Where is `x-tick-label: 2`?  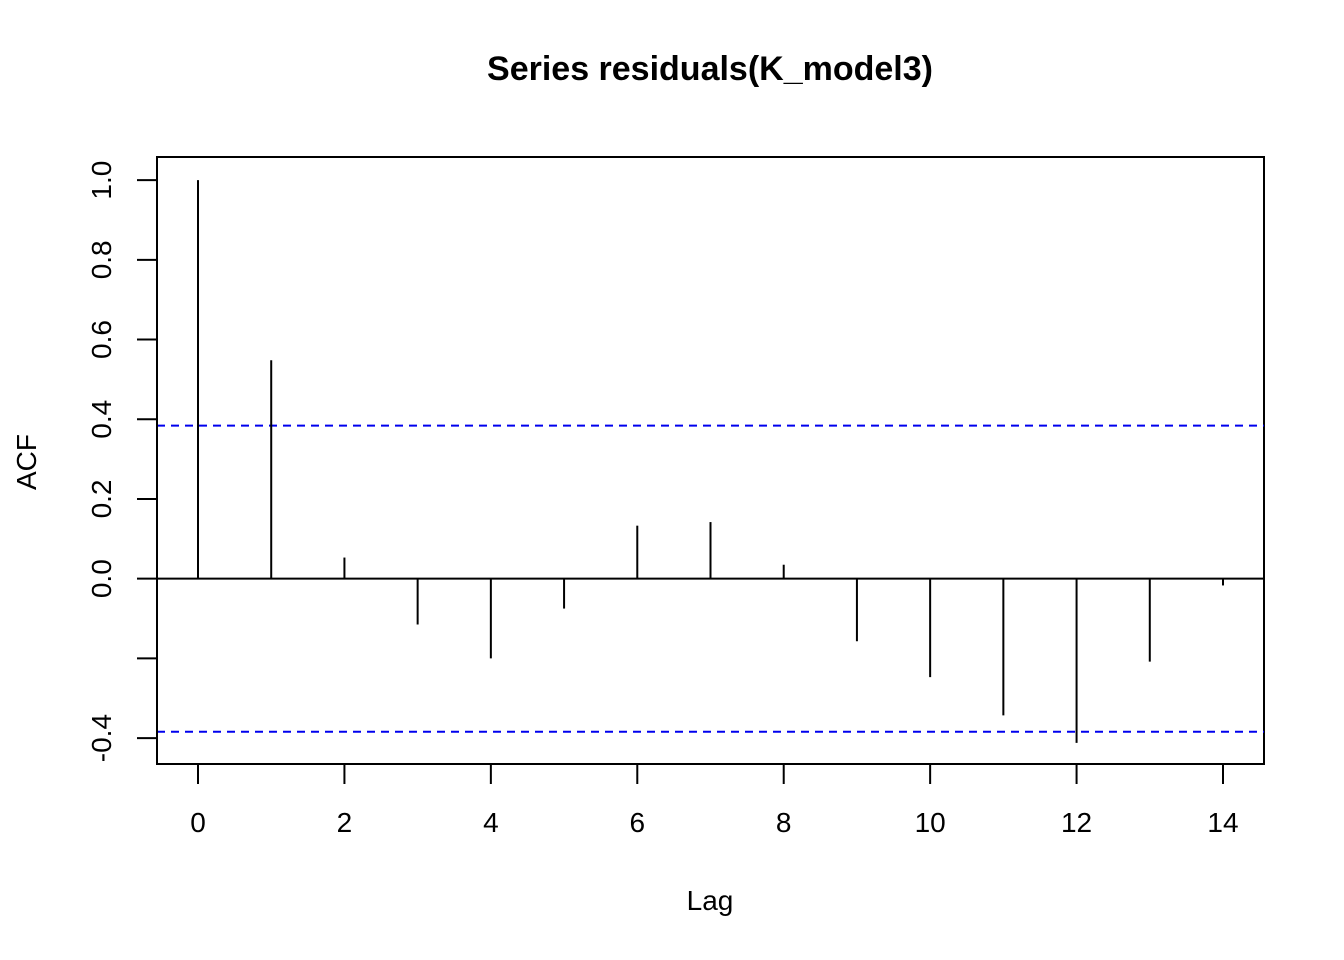 x-tick-label: 2 is located at coordinates (345, 822).